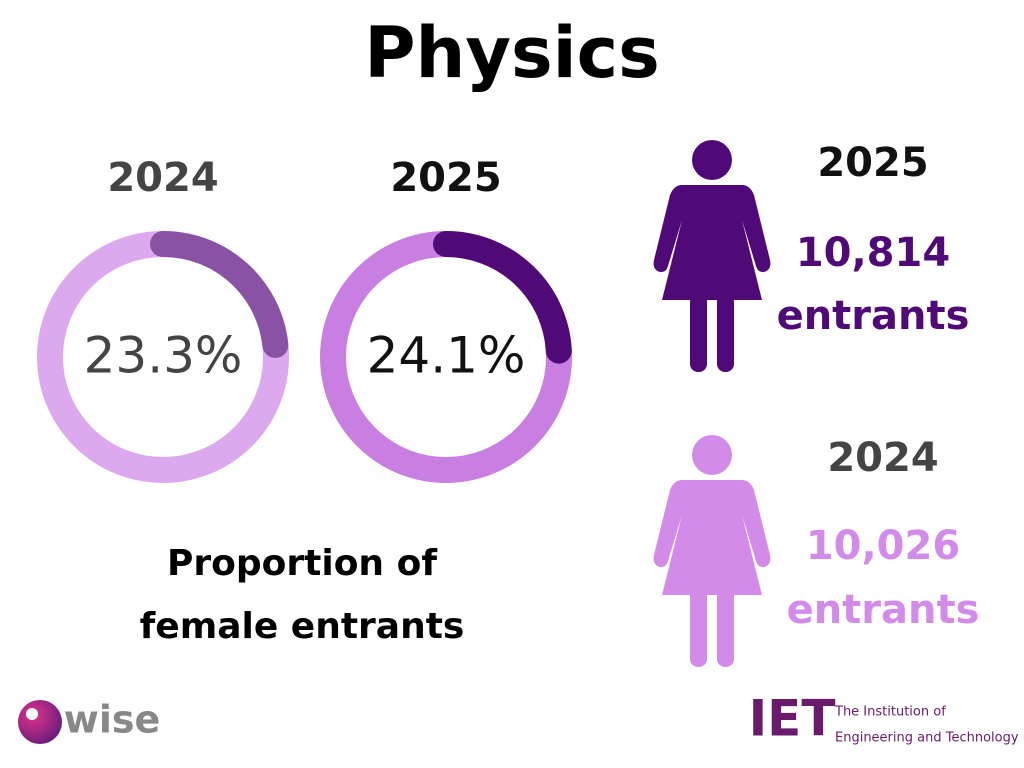 This screenshot has width=1024, height=768. Describe the element at coordinates (163, 356) in the screenshot. I see `percent-label: 23.3%` at that location.